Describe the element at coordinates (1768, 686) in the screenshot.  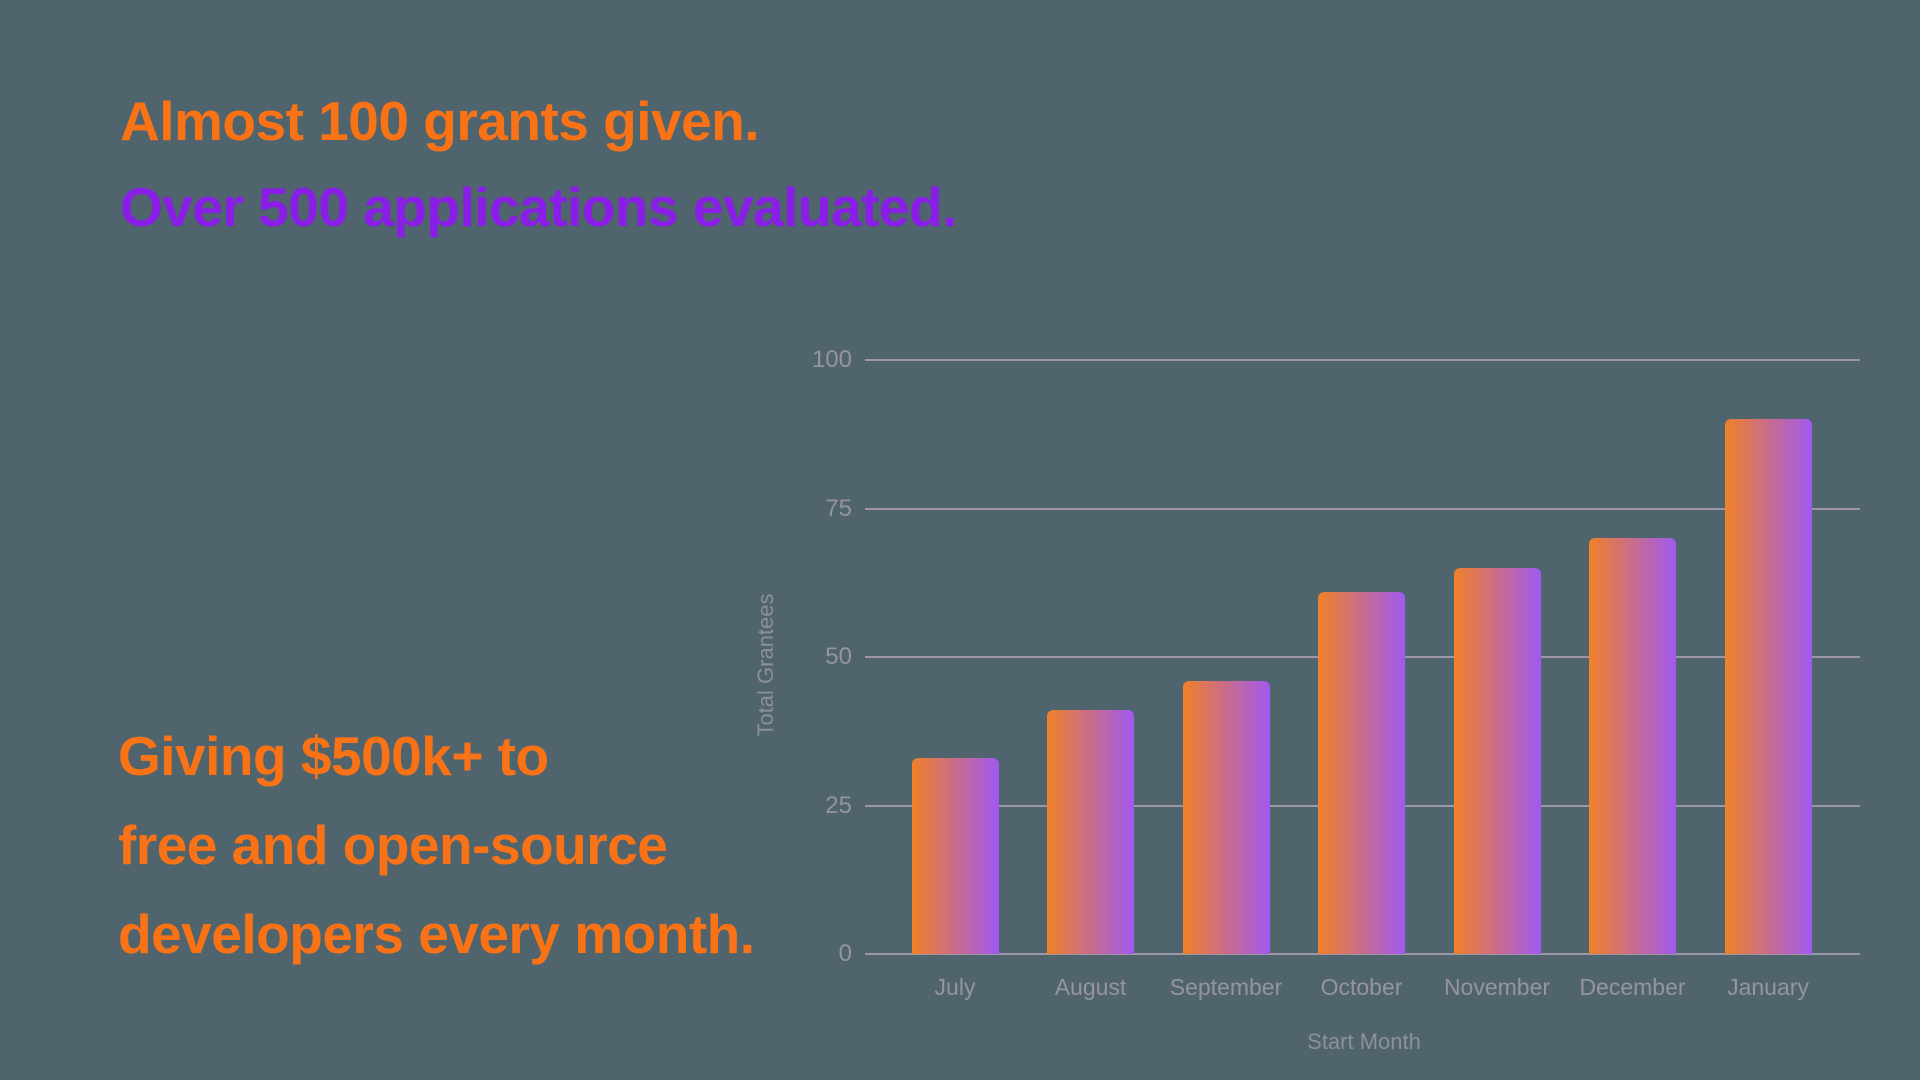
I see `bar-january` at that location.